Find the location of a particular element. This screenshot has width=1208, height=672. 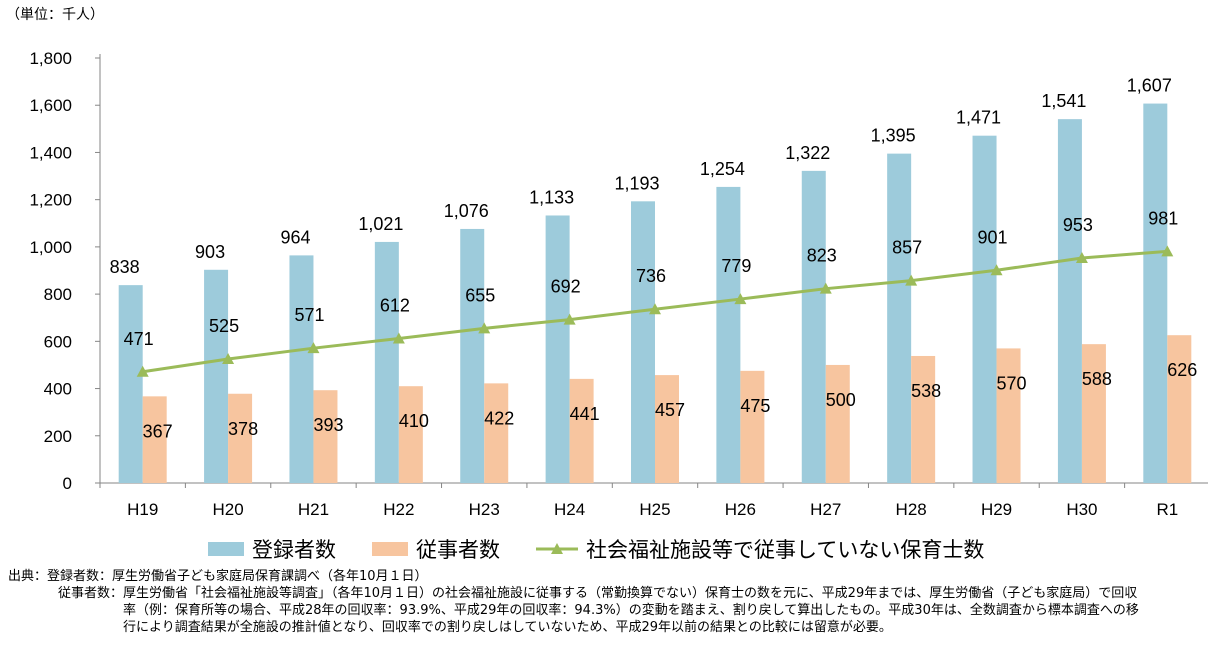

x-tick-label: H24 is located at coordinates (569, 509).